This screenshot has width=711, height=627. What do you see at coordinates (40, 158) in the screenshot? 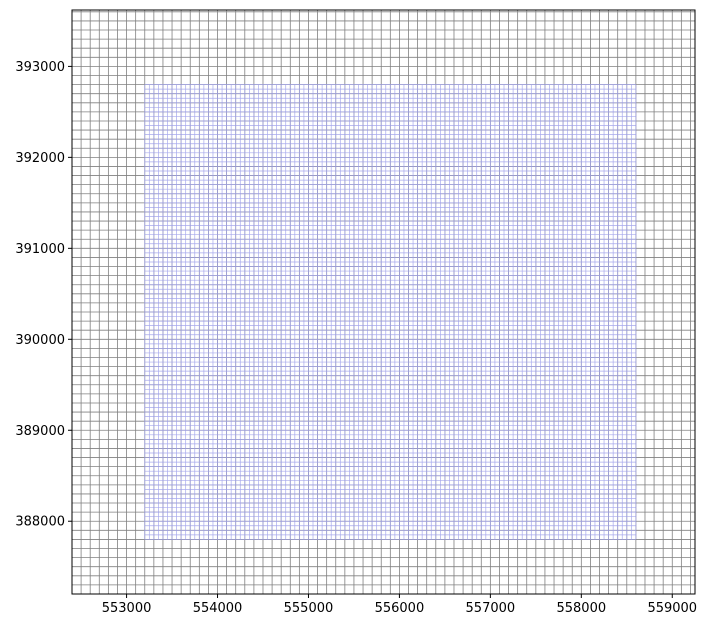
I see `y-tick-label: 392000` at bounding box center [40, 158].